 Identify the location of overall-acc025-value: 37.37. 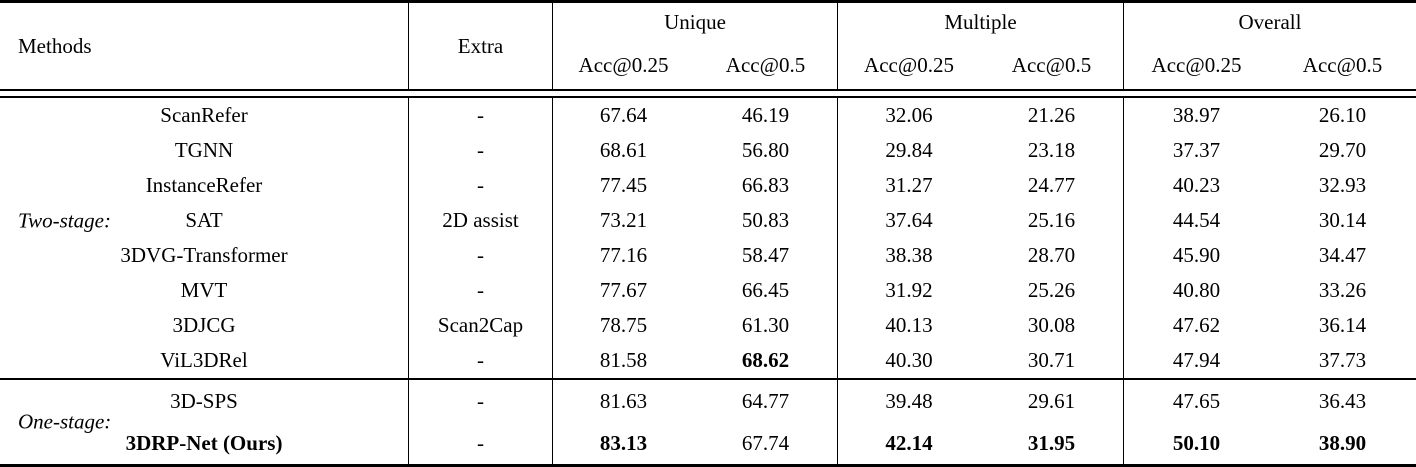
(1196, 150).